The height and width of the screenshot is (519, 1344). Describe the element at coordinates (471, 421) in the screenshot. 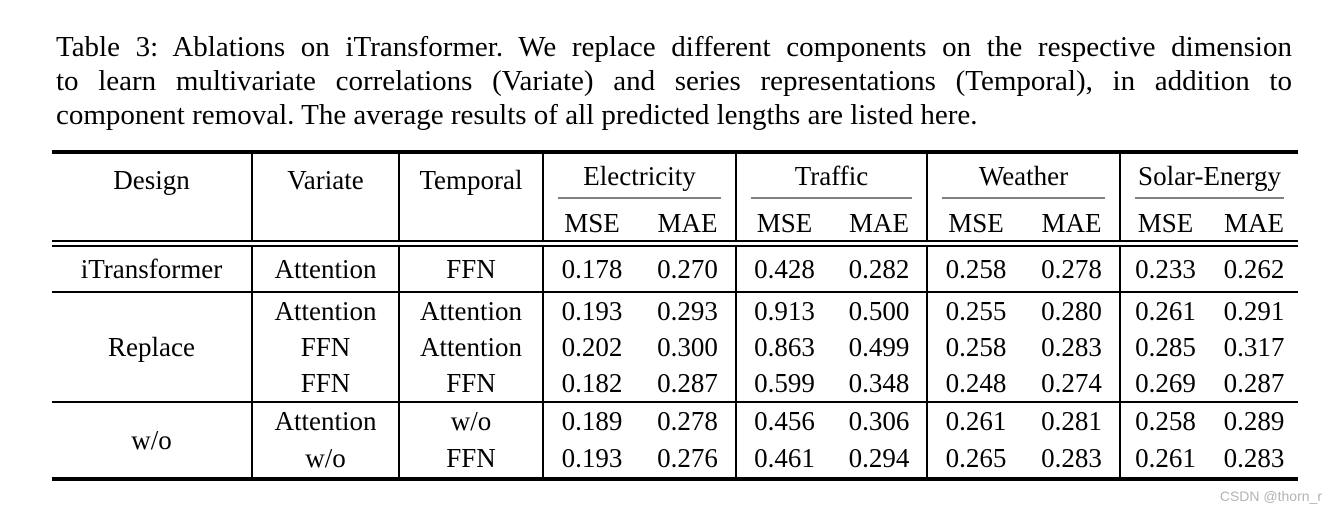

I see `temporal-label: w/o` at that location.